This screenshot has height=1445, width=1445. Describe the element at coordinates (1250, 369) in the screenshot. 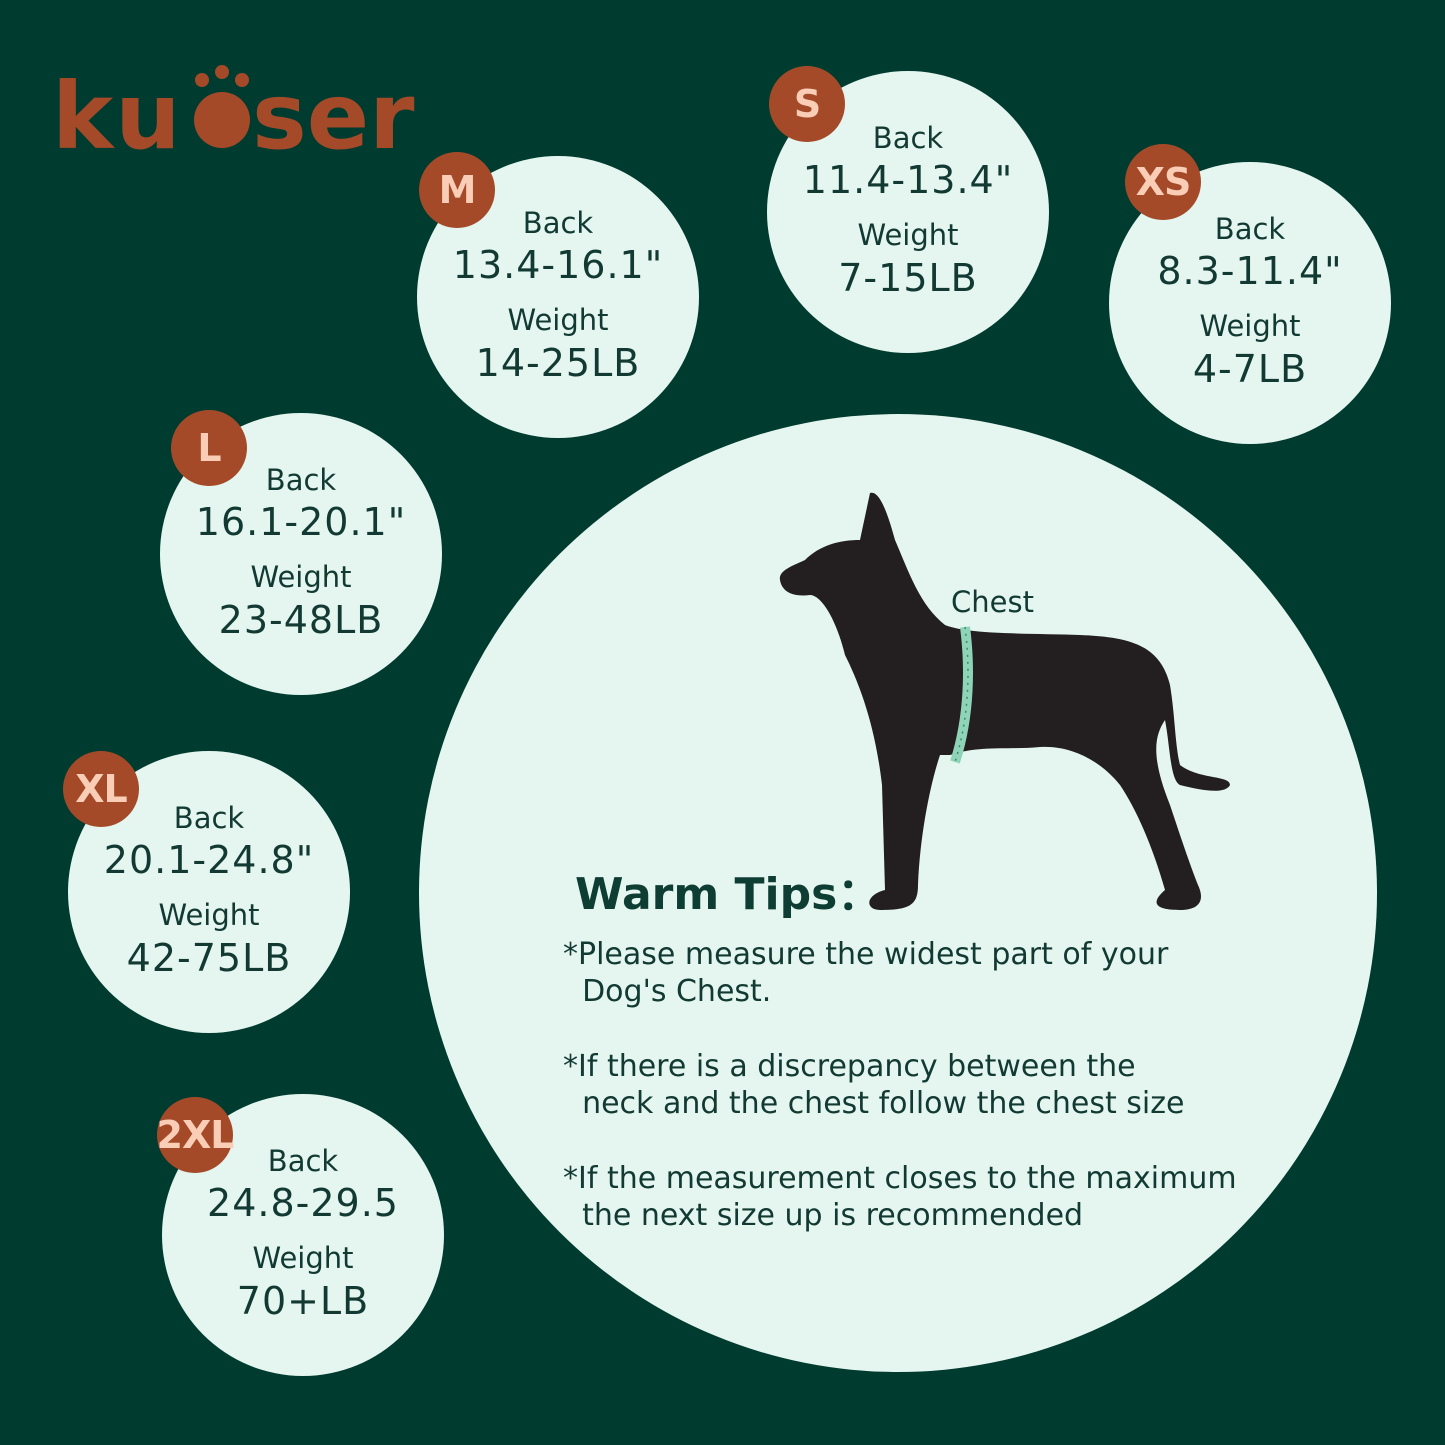

I see `weight-value: 4-7LB` at that location.